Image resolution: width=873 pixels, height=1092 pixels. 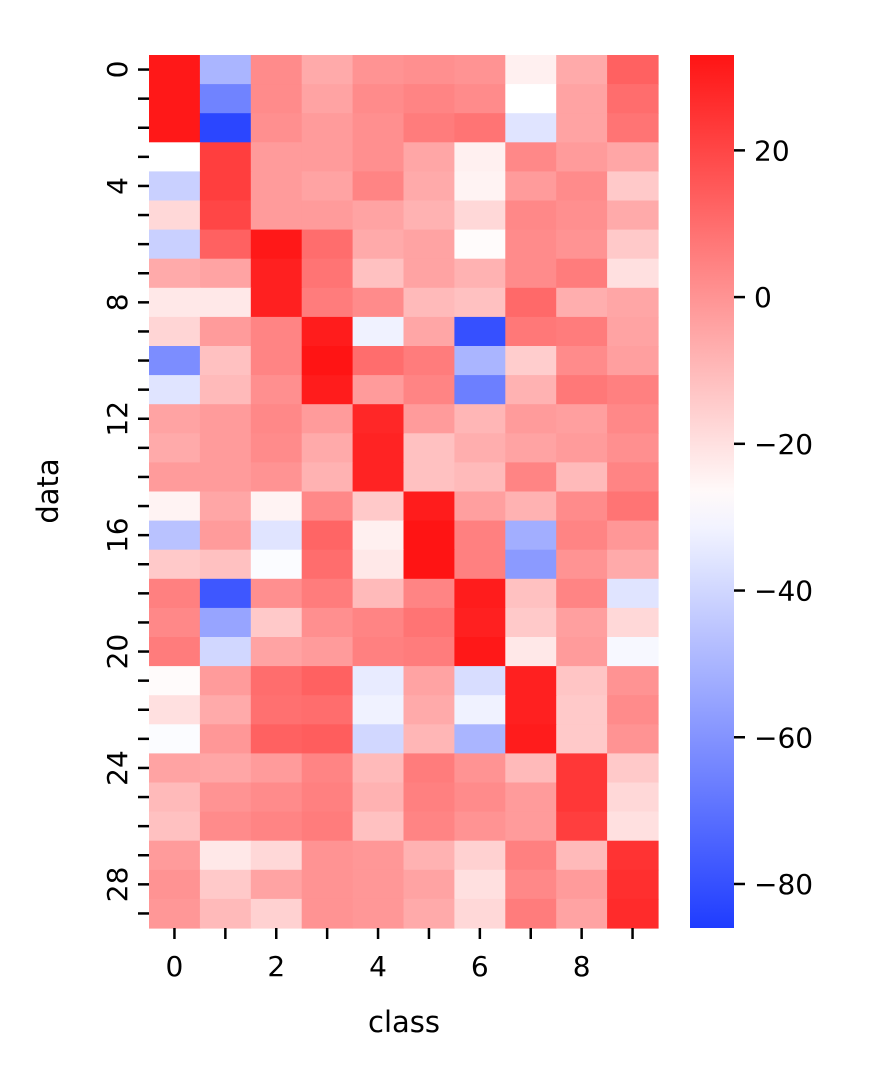 What do you see at coordinates (117, 302) in the screenshot?
I see `y-tick-label: 8` at bounding box center [117, 302].